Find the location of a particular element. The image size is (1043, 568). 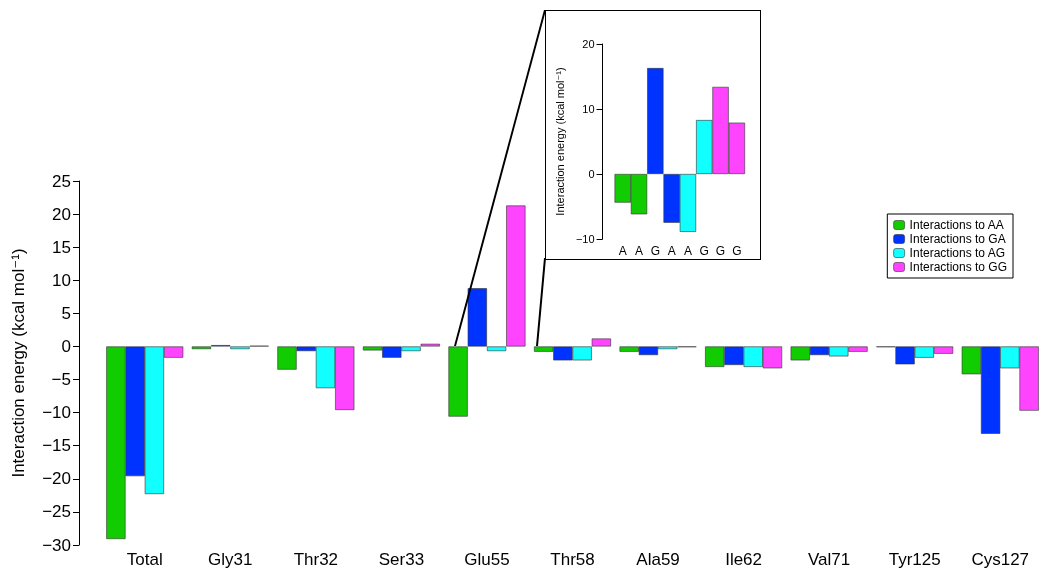

y-tick-label: −20 is located at coordinates (56, 479).